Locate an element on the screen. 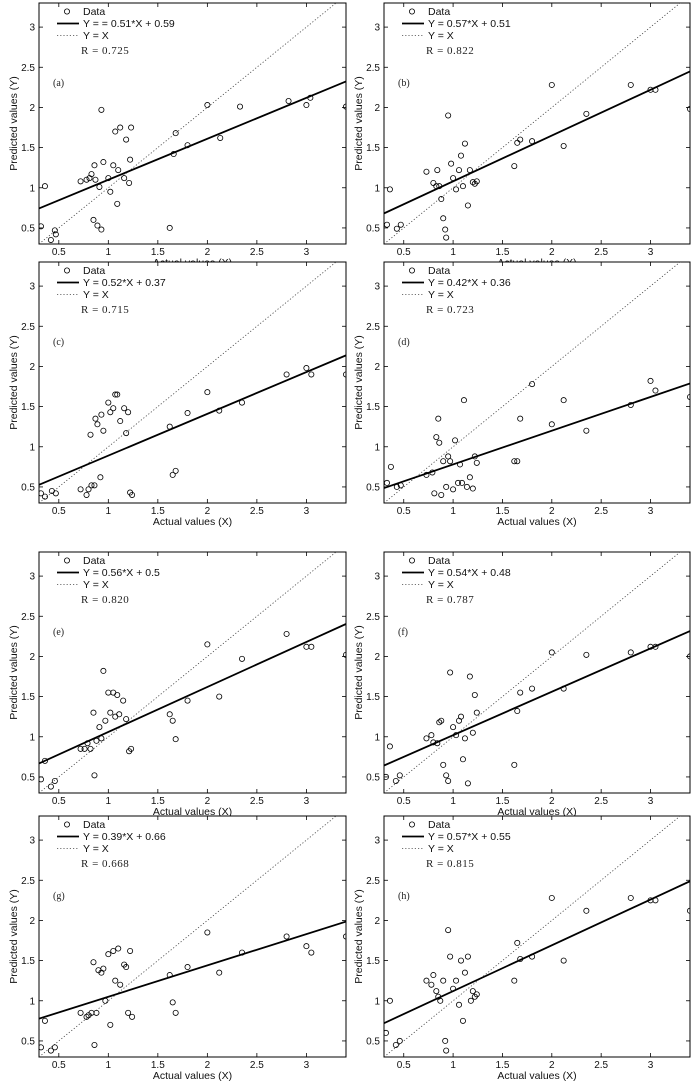 The image size is (700, 1081). x-tick-label: 1 is located at coordinates (109, 252).